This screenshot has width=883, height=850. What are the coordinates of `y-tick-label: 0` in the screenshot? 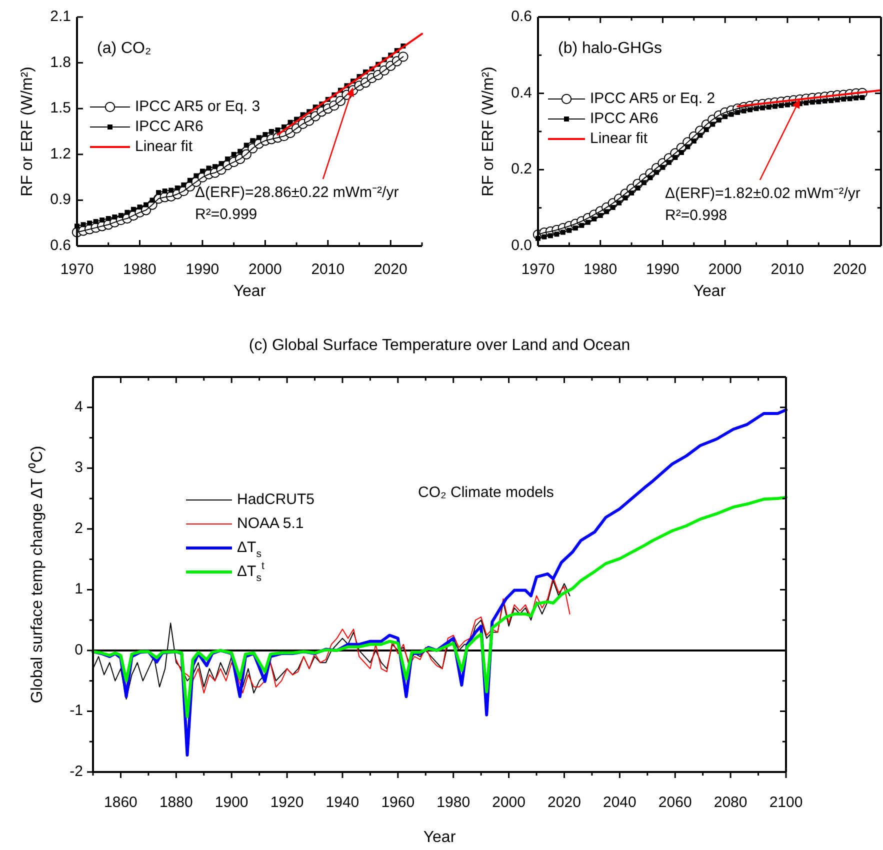 It's located at (78, 649).